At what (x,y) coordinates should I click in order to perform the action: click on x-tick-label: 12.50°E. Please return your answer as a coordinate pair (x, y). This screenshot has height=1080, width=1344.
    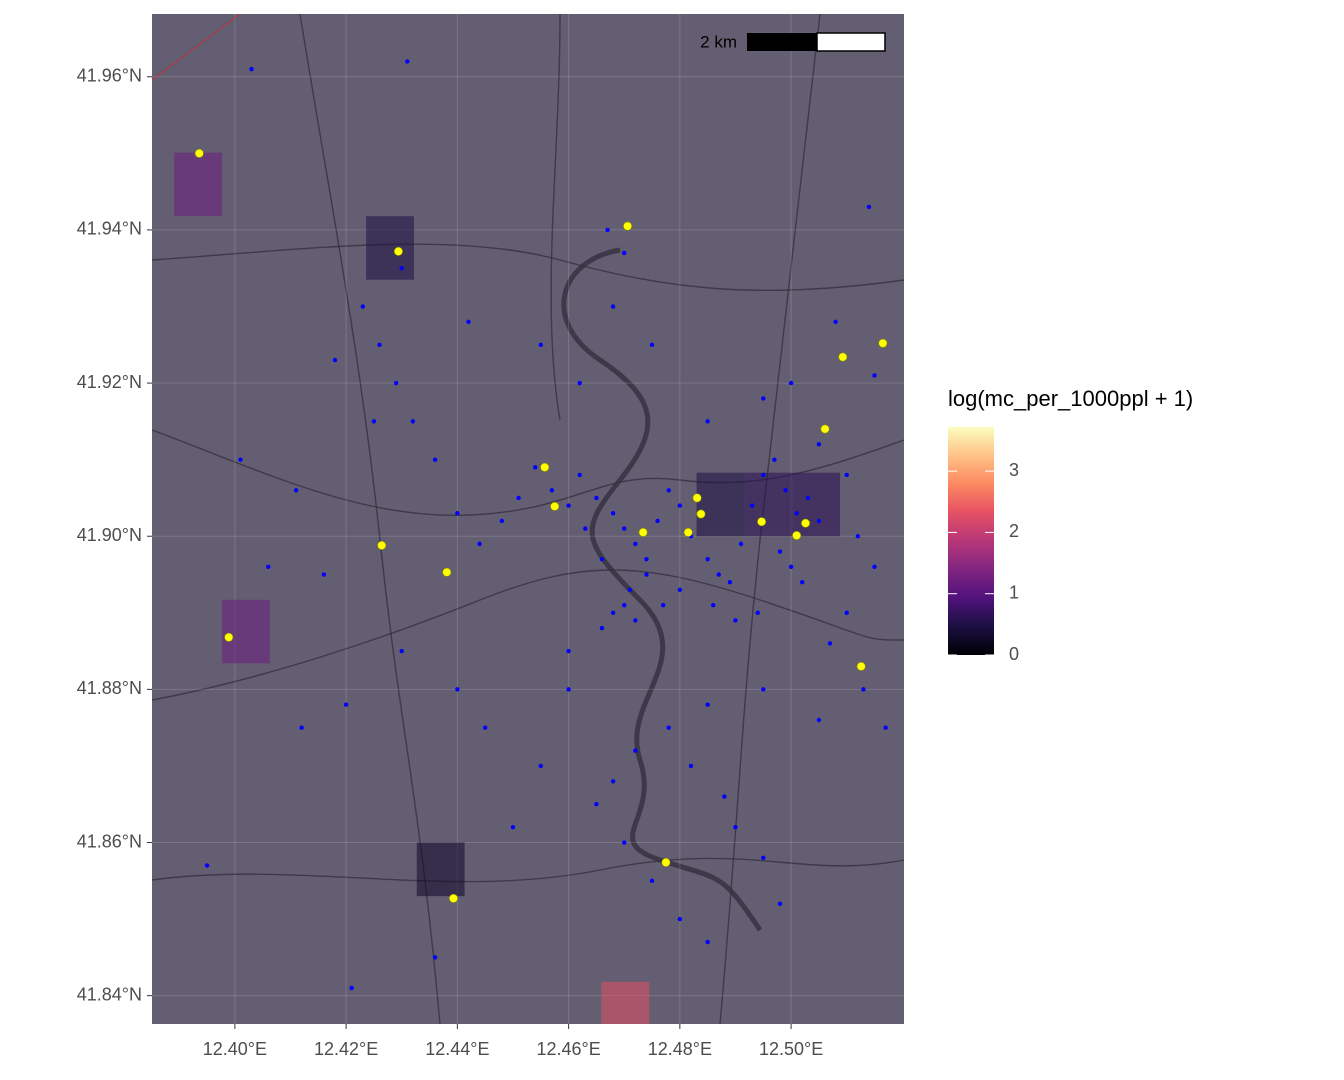
    Looking at the image, I should click on (791, 1049).